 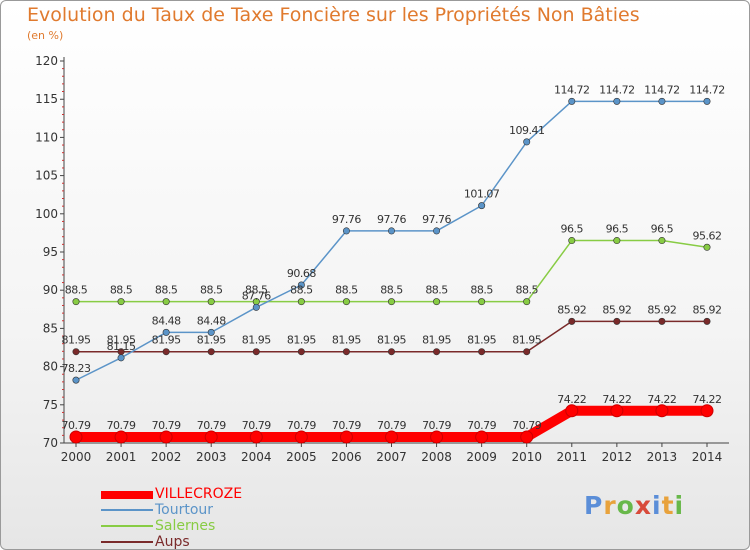 I want to click on x-tick-label: 2013, so click(x=662, y=457).